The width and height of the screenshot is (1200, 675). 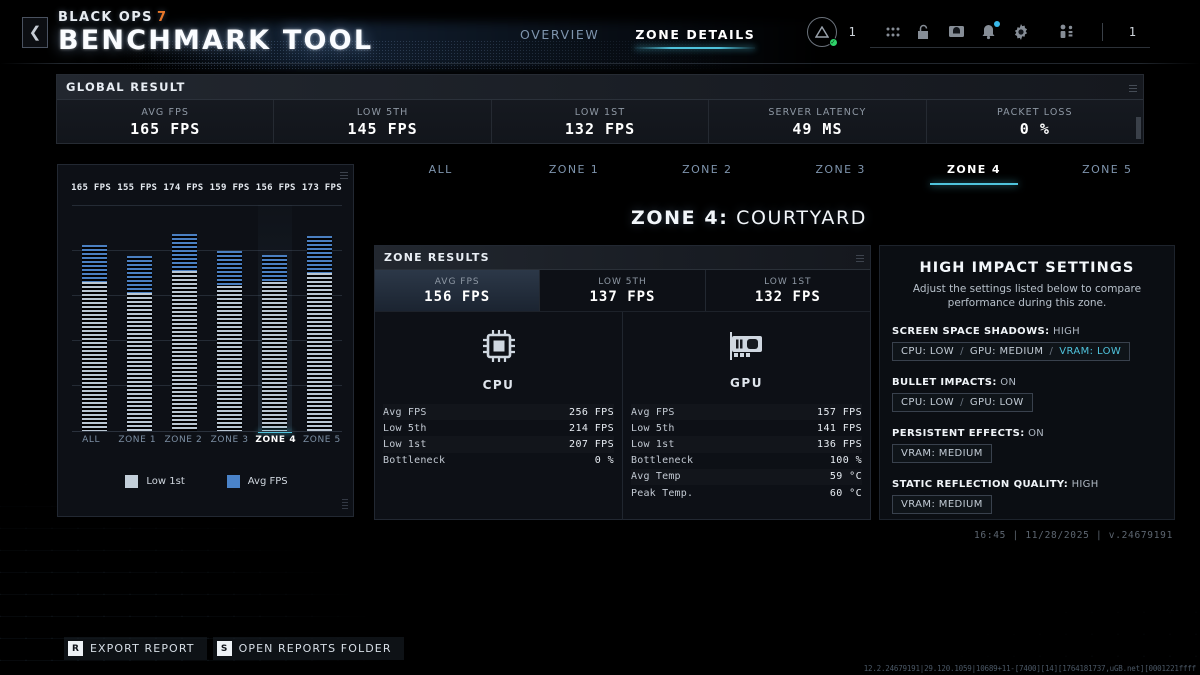 What do you see at coordinates (746, 444) in the screenshot?
I see `gpu-stat-row: Low 1st 136 FPS` at bounding box center [746, 444].